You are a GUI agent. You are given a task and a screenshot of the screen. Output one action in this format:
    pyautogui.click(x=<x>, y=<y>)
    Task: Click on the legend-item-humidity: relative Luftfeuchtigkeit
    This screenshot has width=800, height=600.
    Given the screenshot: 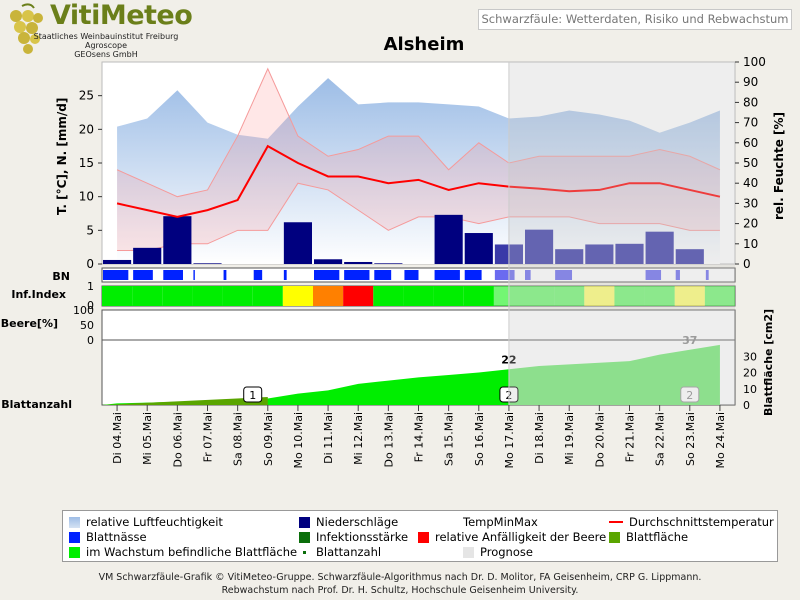 What is the action you would take?
    pyautogui.click(x=146, y=522)
    